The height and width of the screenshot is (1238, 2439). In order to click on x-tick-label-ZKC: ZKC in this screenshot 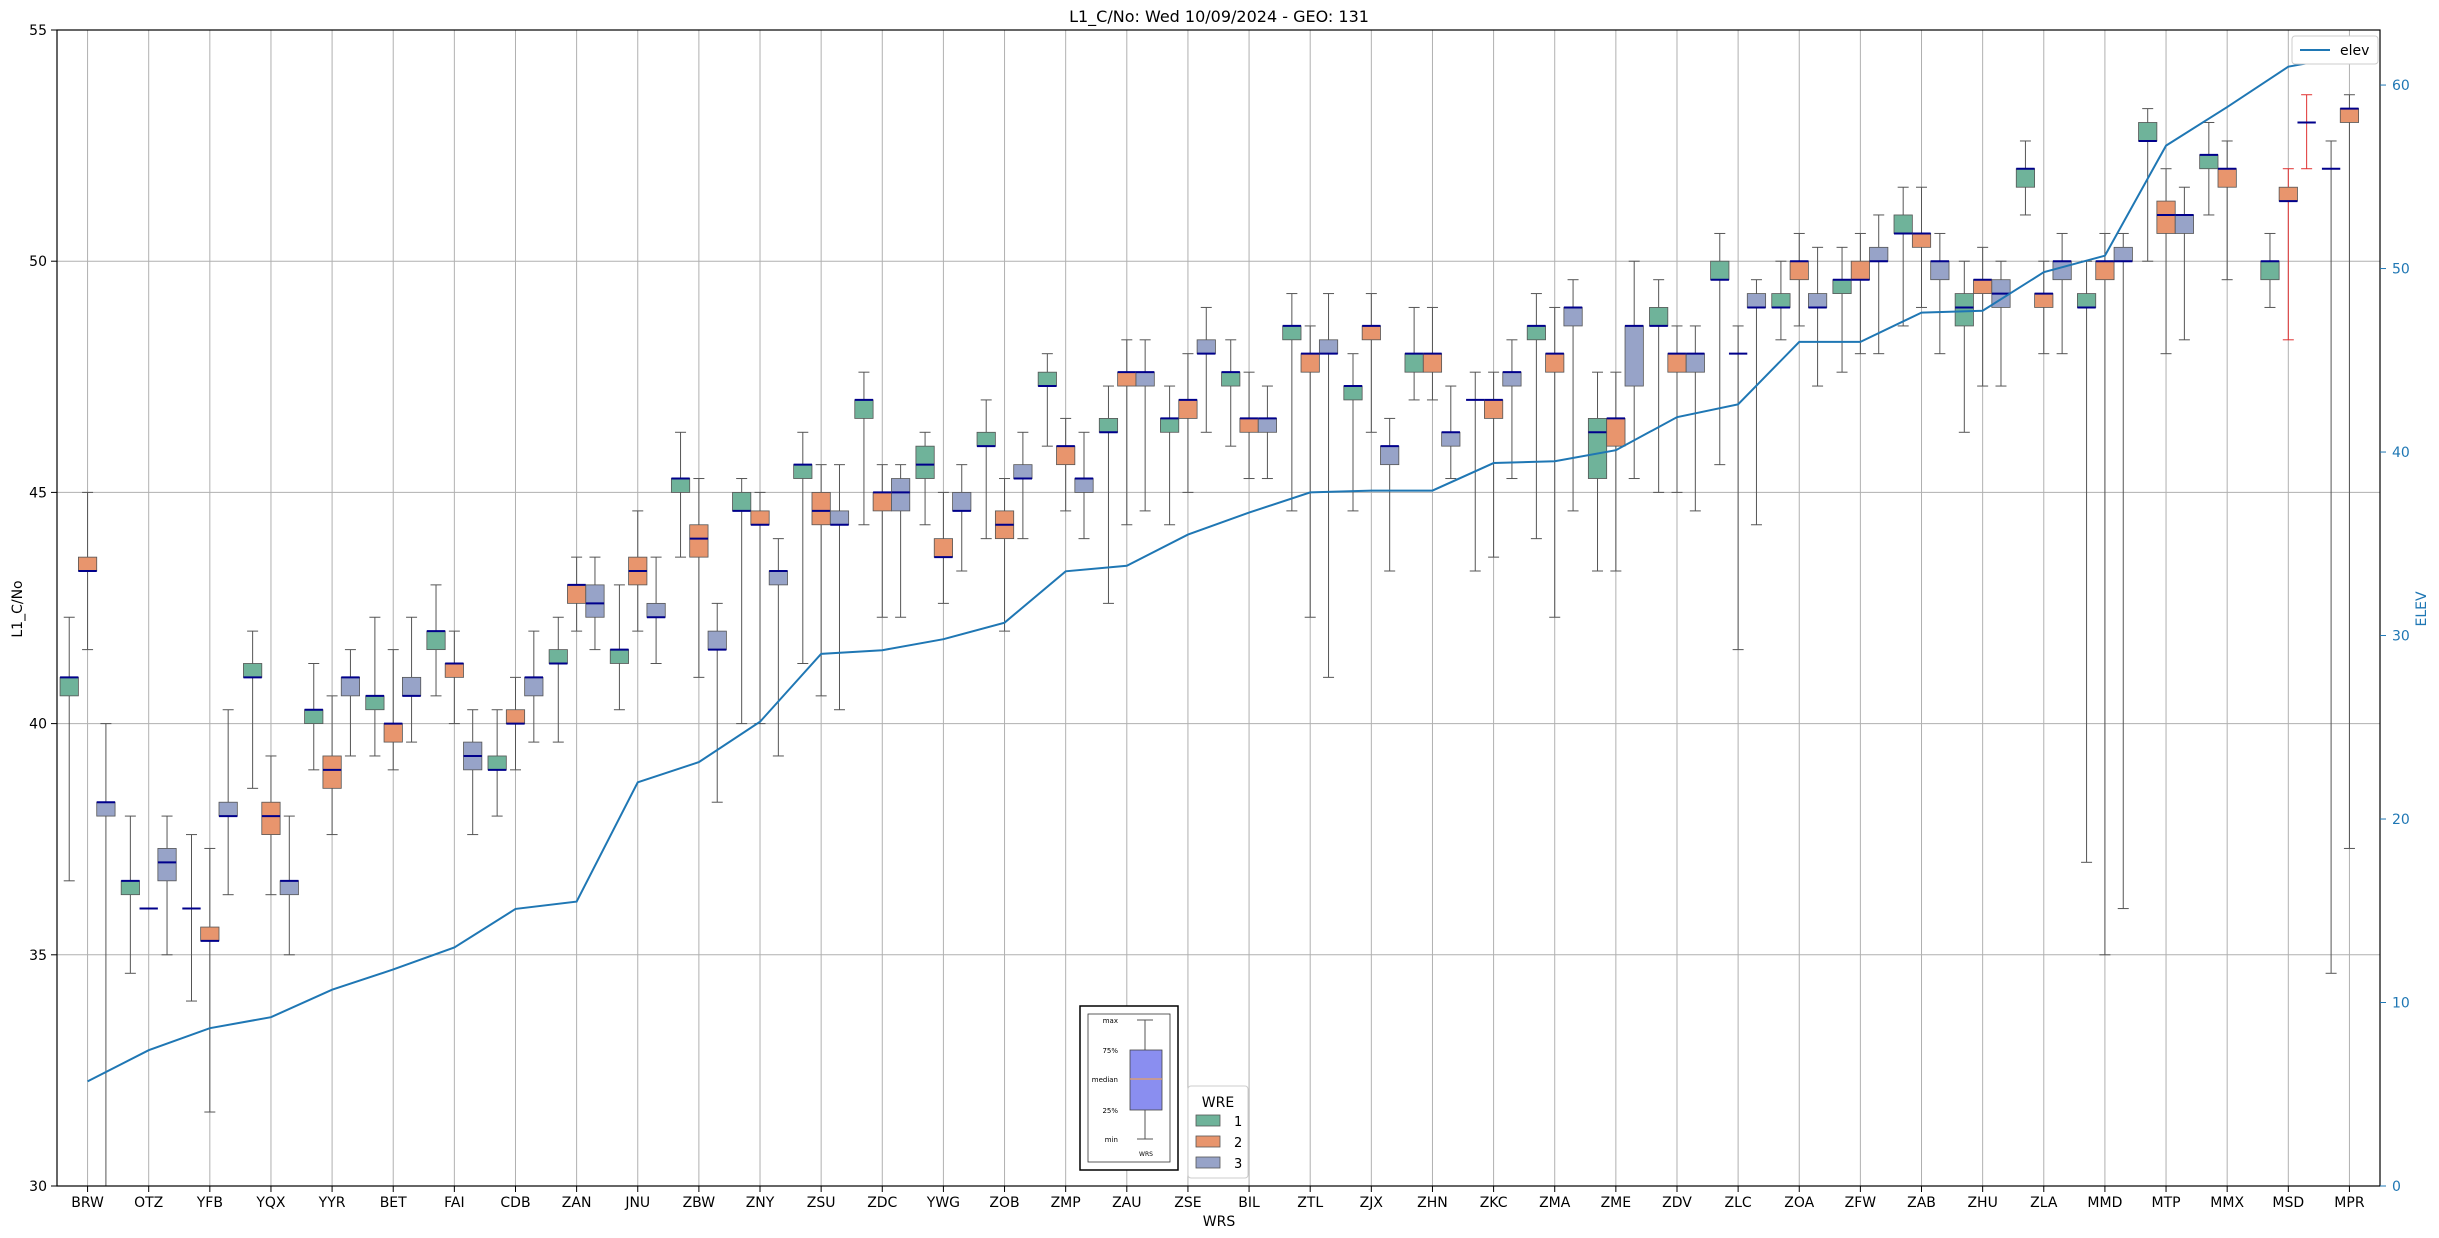, I will do `click(1494, 1203)`.